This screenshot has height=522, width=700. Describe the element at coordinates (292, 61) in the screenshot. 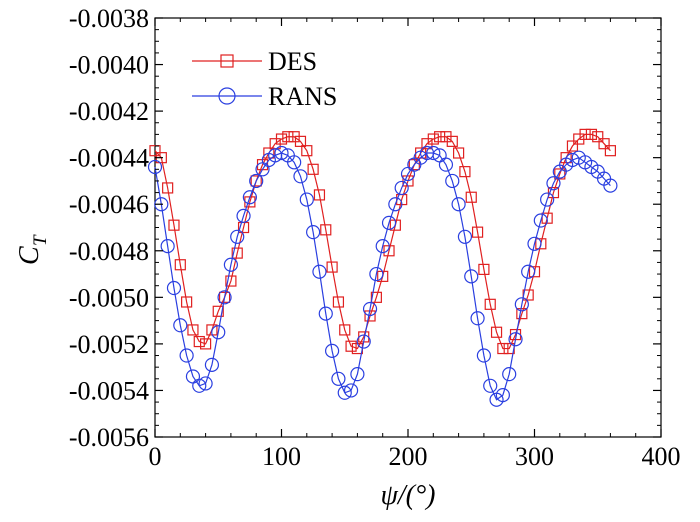

I see `legend-label-des: DES` at that location.